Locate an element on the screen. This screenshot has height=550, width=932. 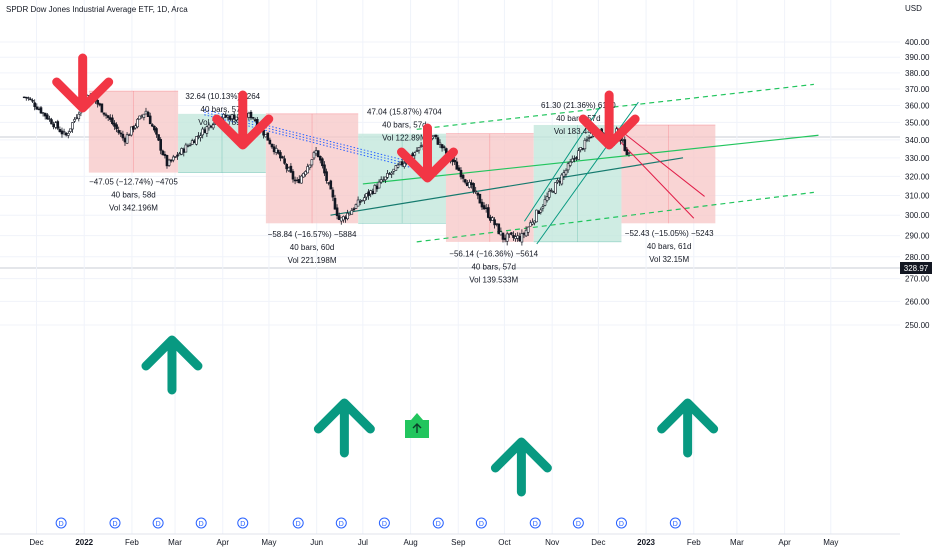
price-tick-label: 270.00 is located at coordinates (917, 279).